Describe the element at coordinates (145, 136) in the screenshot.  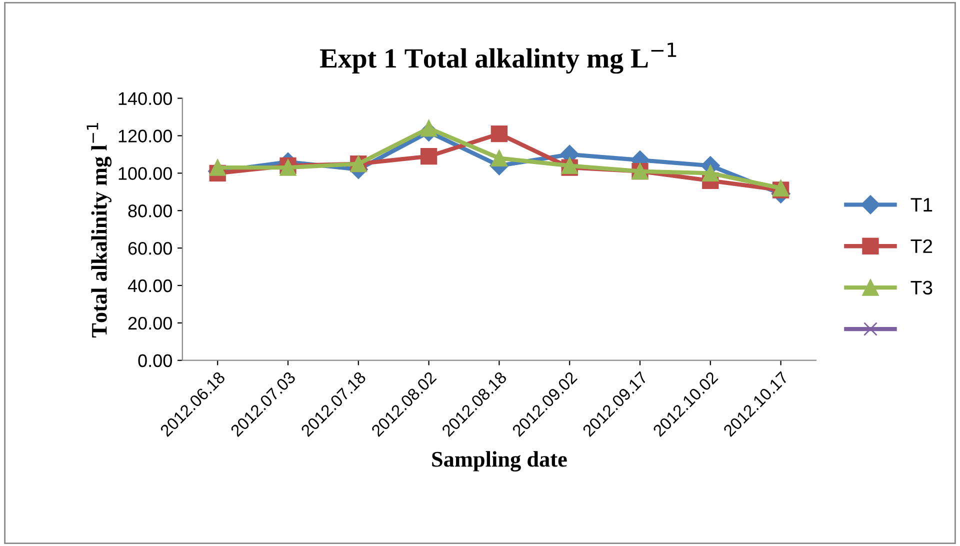
I see `y-tick-label: 120.00` at that location.